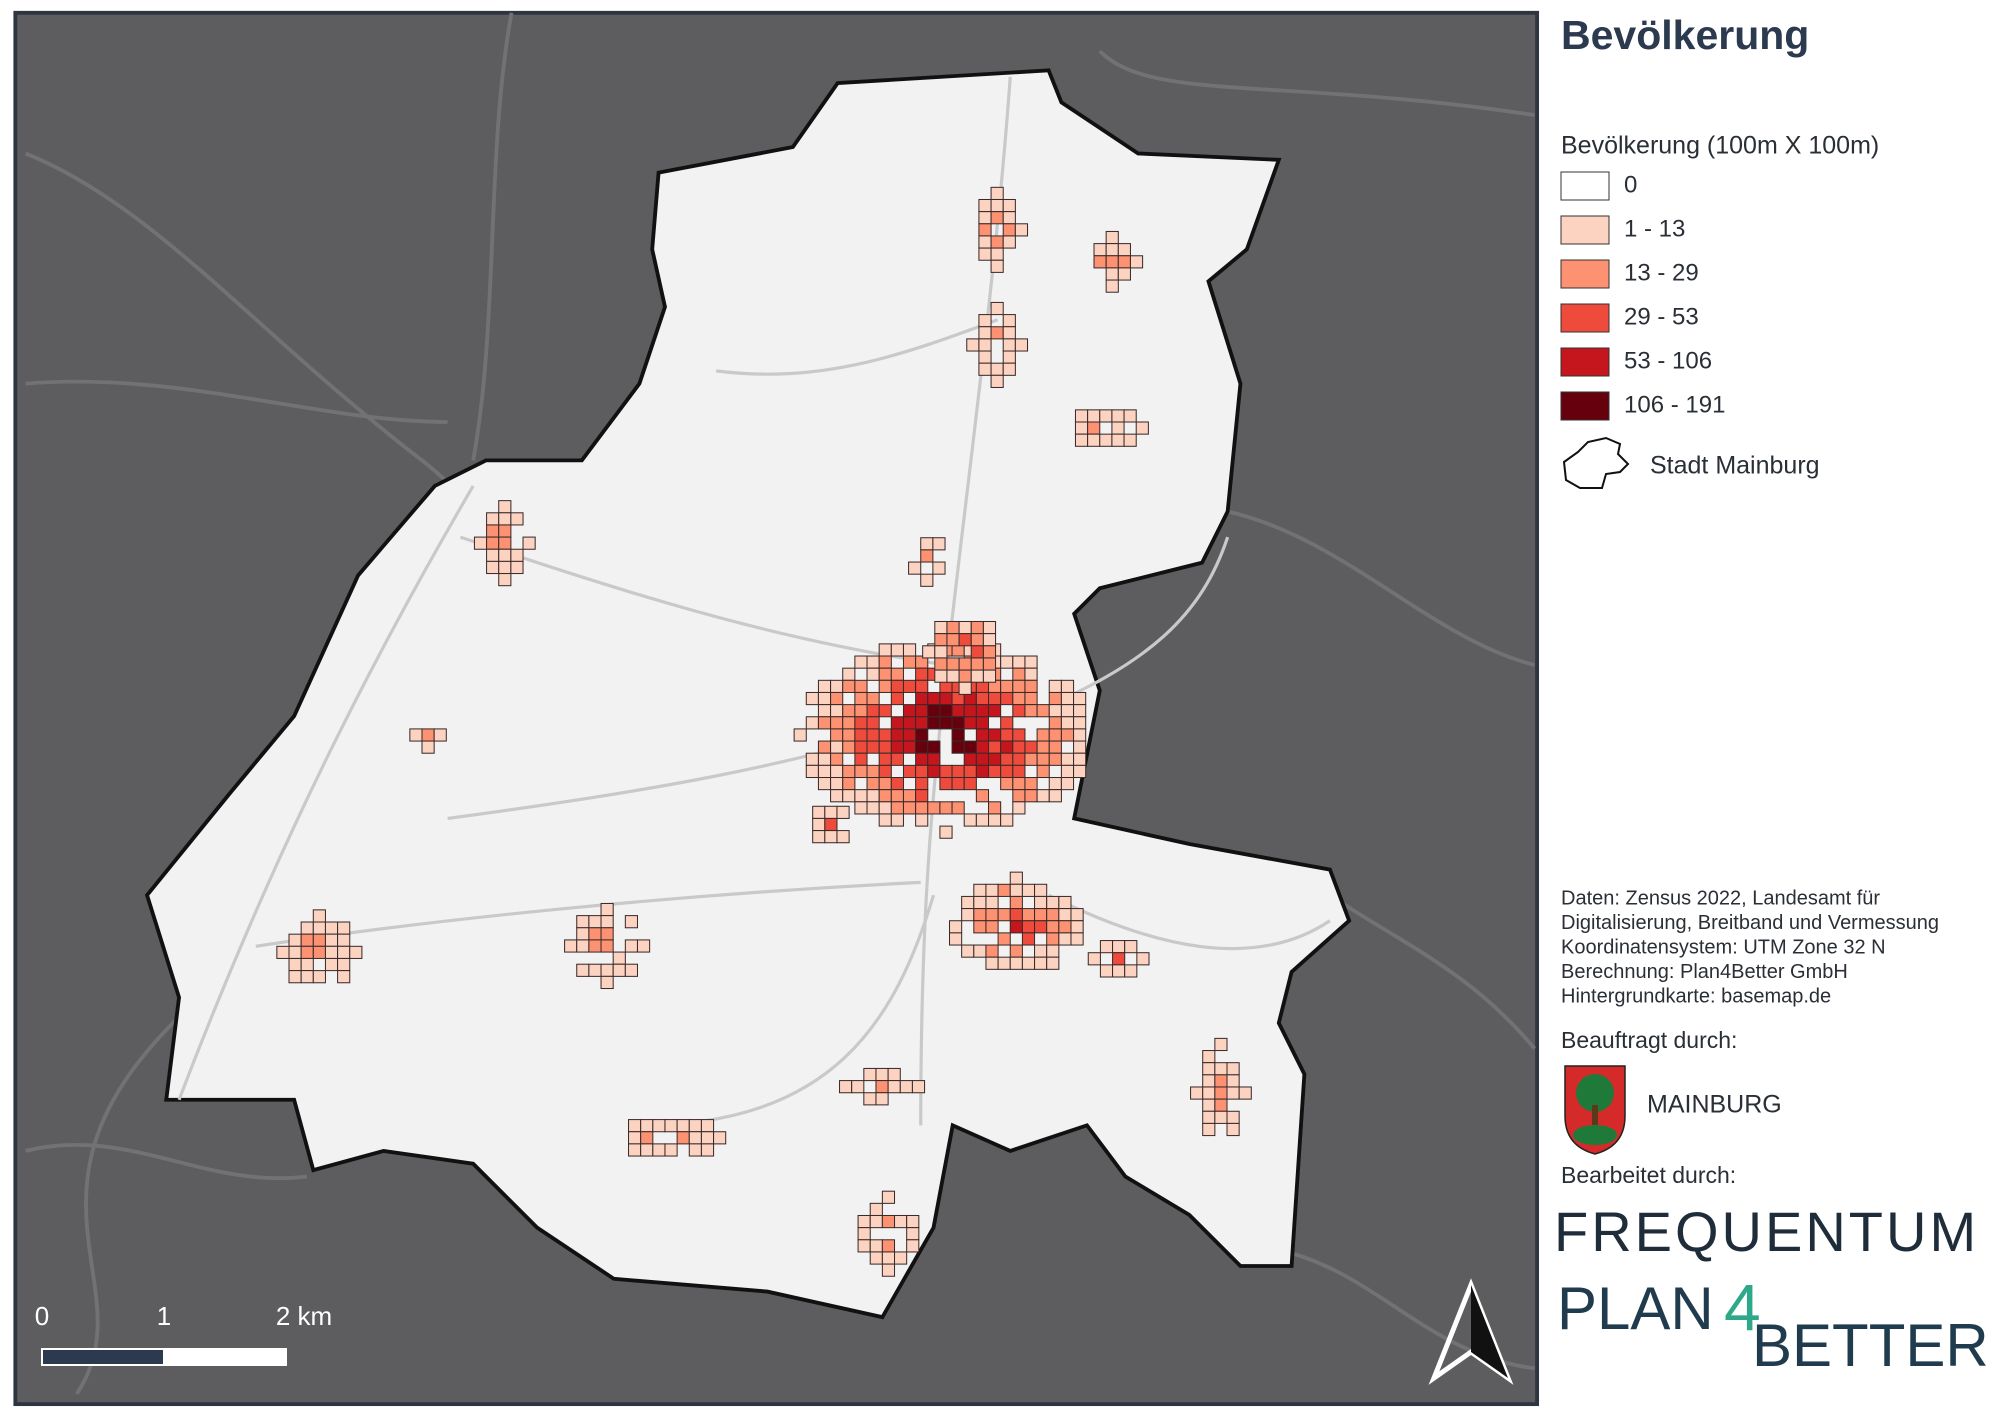 The image size is (2000, 1419). Describe the element at coordinates (1685, 35) in the screenshot. I see `map-title: Bevölkerung` at that location.